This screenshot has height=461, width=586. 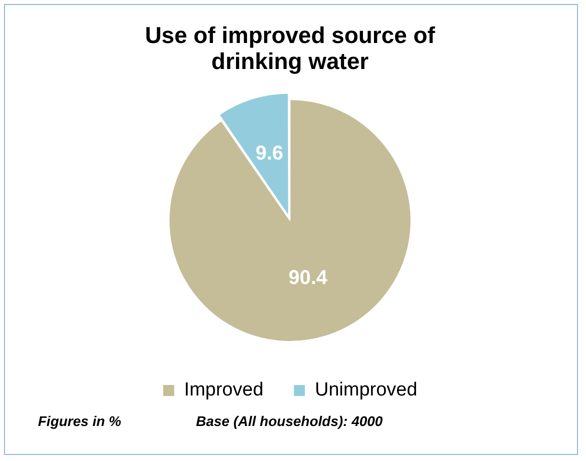 I want to click on data-label: 90.4, so click(x=308, y=277).